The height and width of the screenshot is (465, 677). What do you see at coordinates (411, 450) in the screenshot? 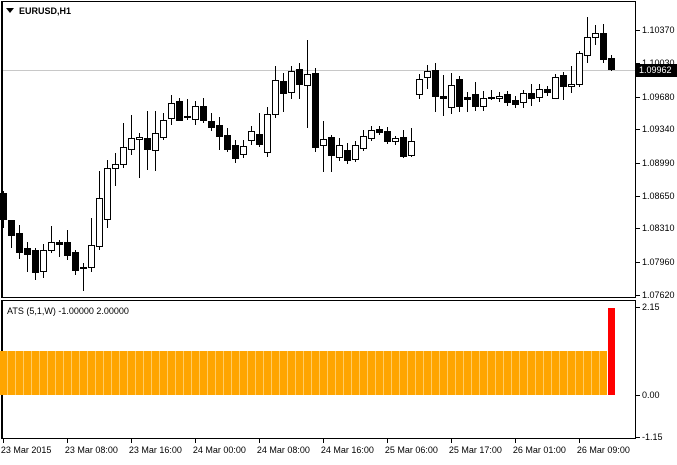
I see `time-tick-label: 25 Mar 06:00` at bounding box center [411, 450].